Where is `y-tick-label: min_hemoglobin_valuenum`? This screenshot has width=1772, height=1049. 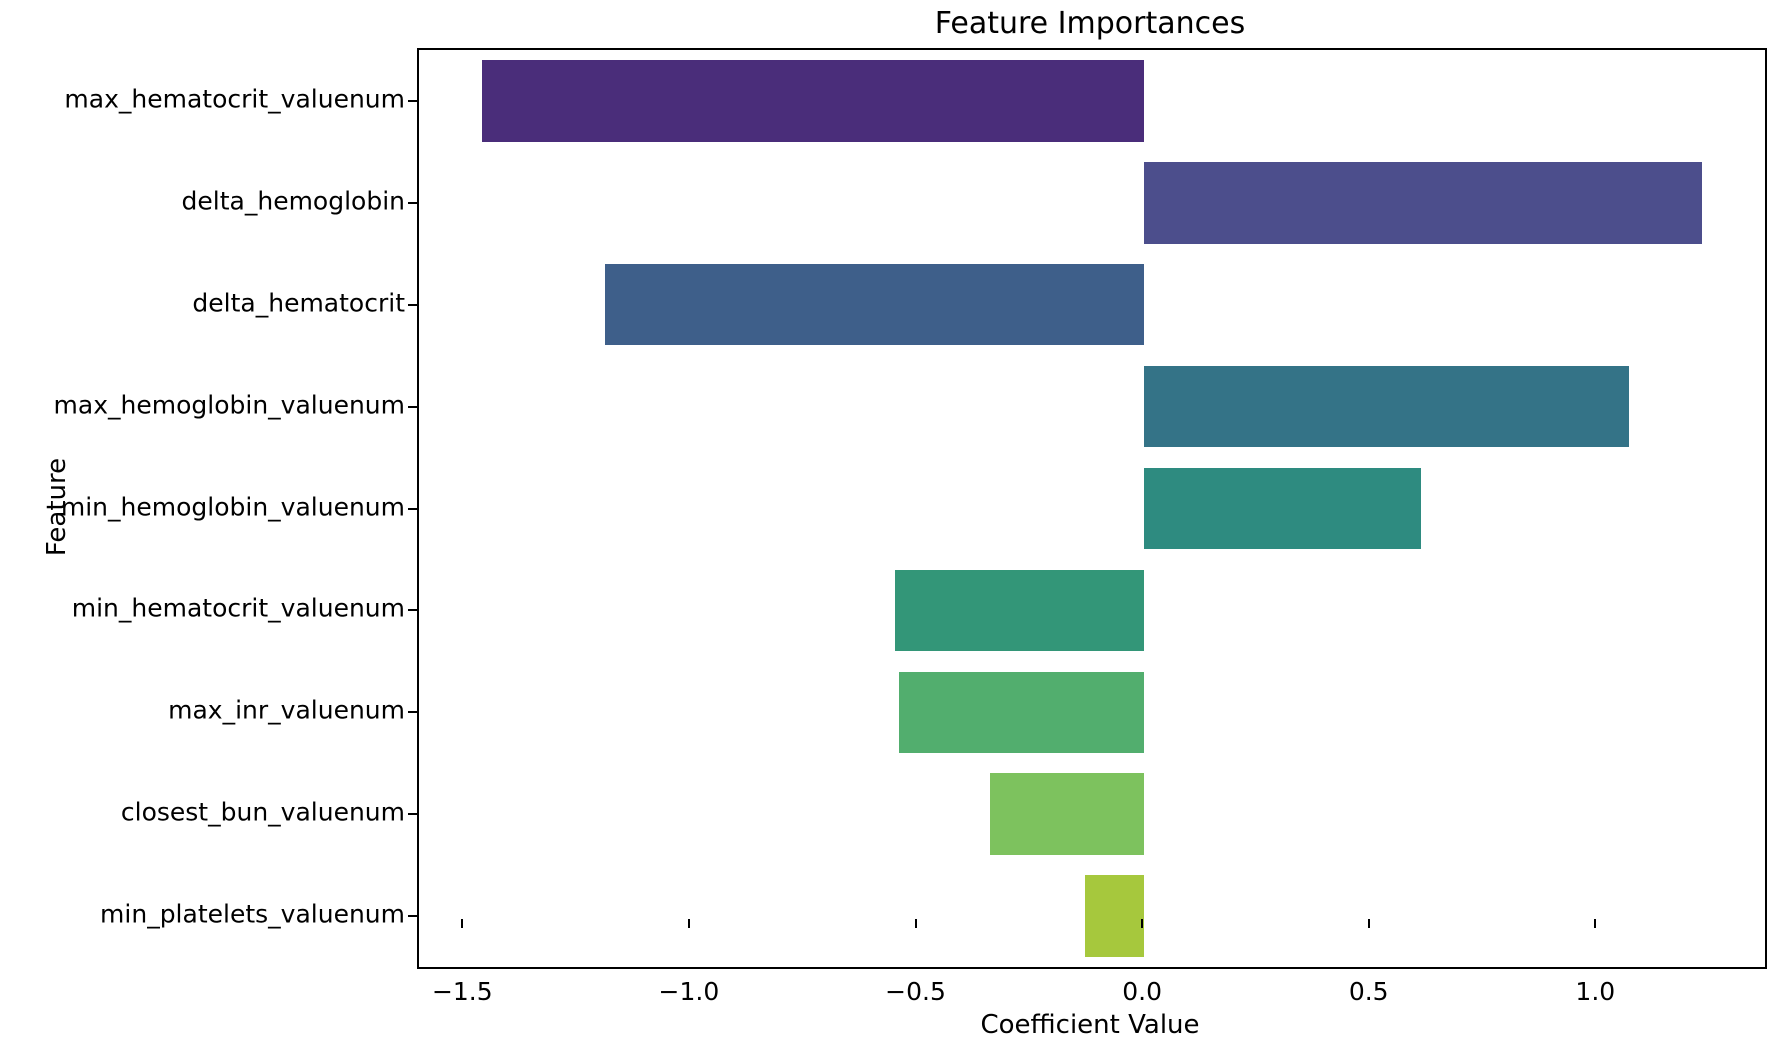 y-tick-label: min_hemoglobin_valuenum is located at coordinates (232, 506).